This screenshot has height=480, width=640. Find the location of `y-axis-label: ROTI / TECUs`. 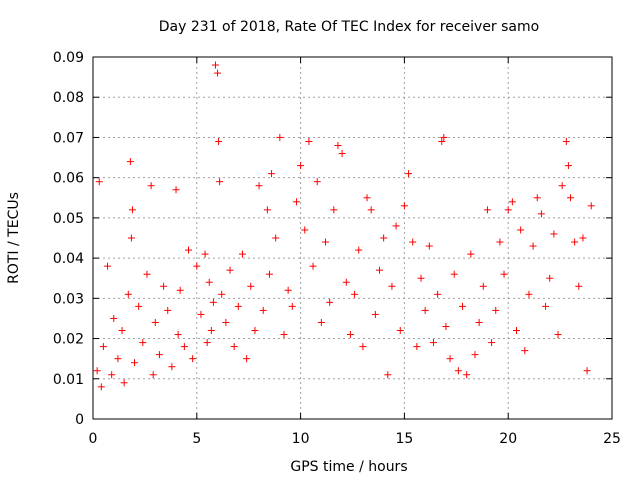

y-axis-label: ROTI / TECUs is located at coordinates (14, 238).